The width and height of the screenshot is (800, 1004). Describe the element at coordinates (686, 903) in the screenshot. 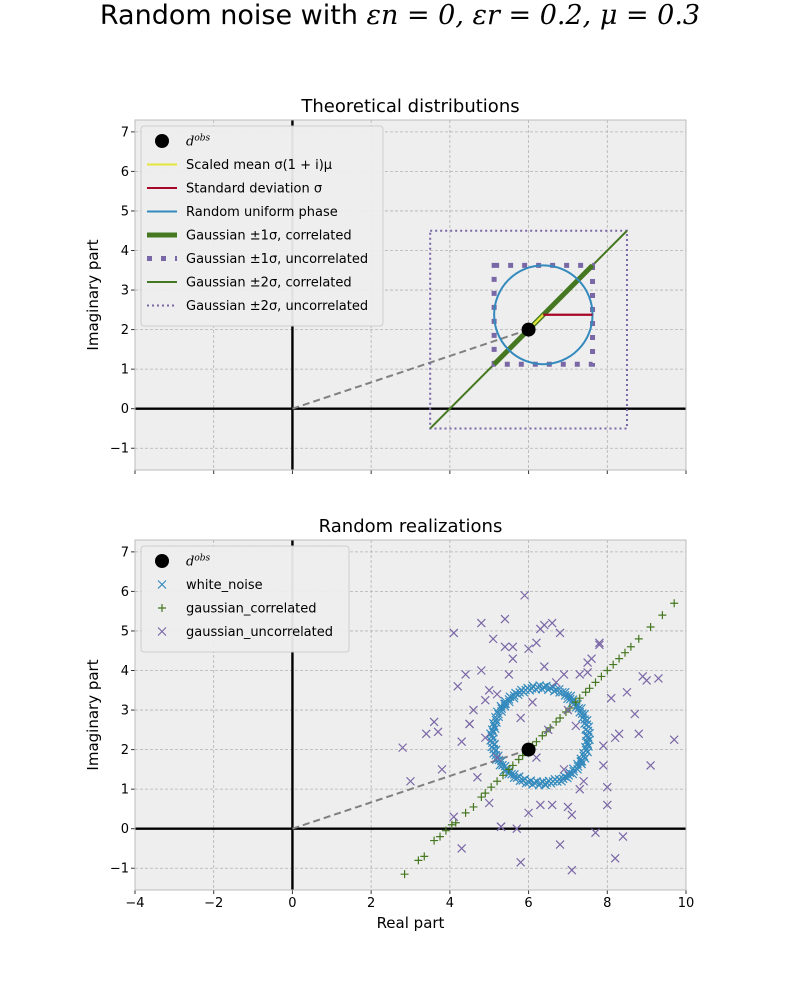

I see `x-tick-label: 10` at that location.